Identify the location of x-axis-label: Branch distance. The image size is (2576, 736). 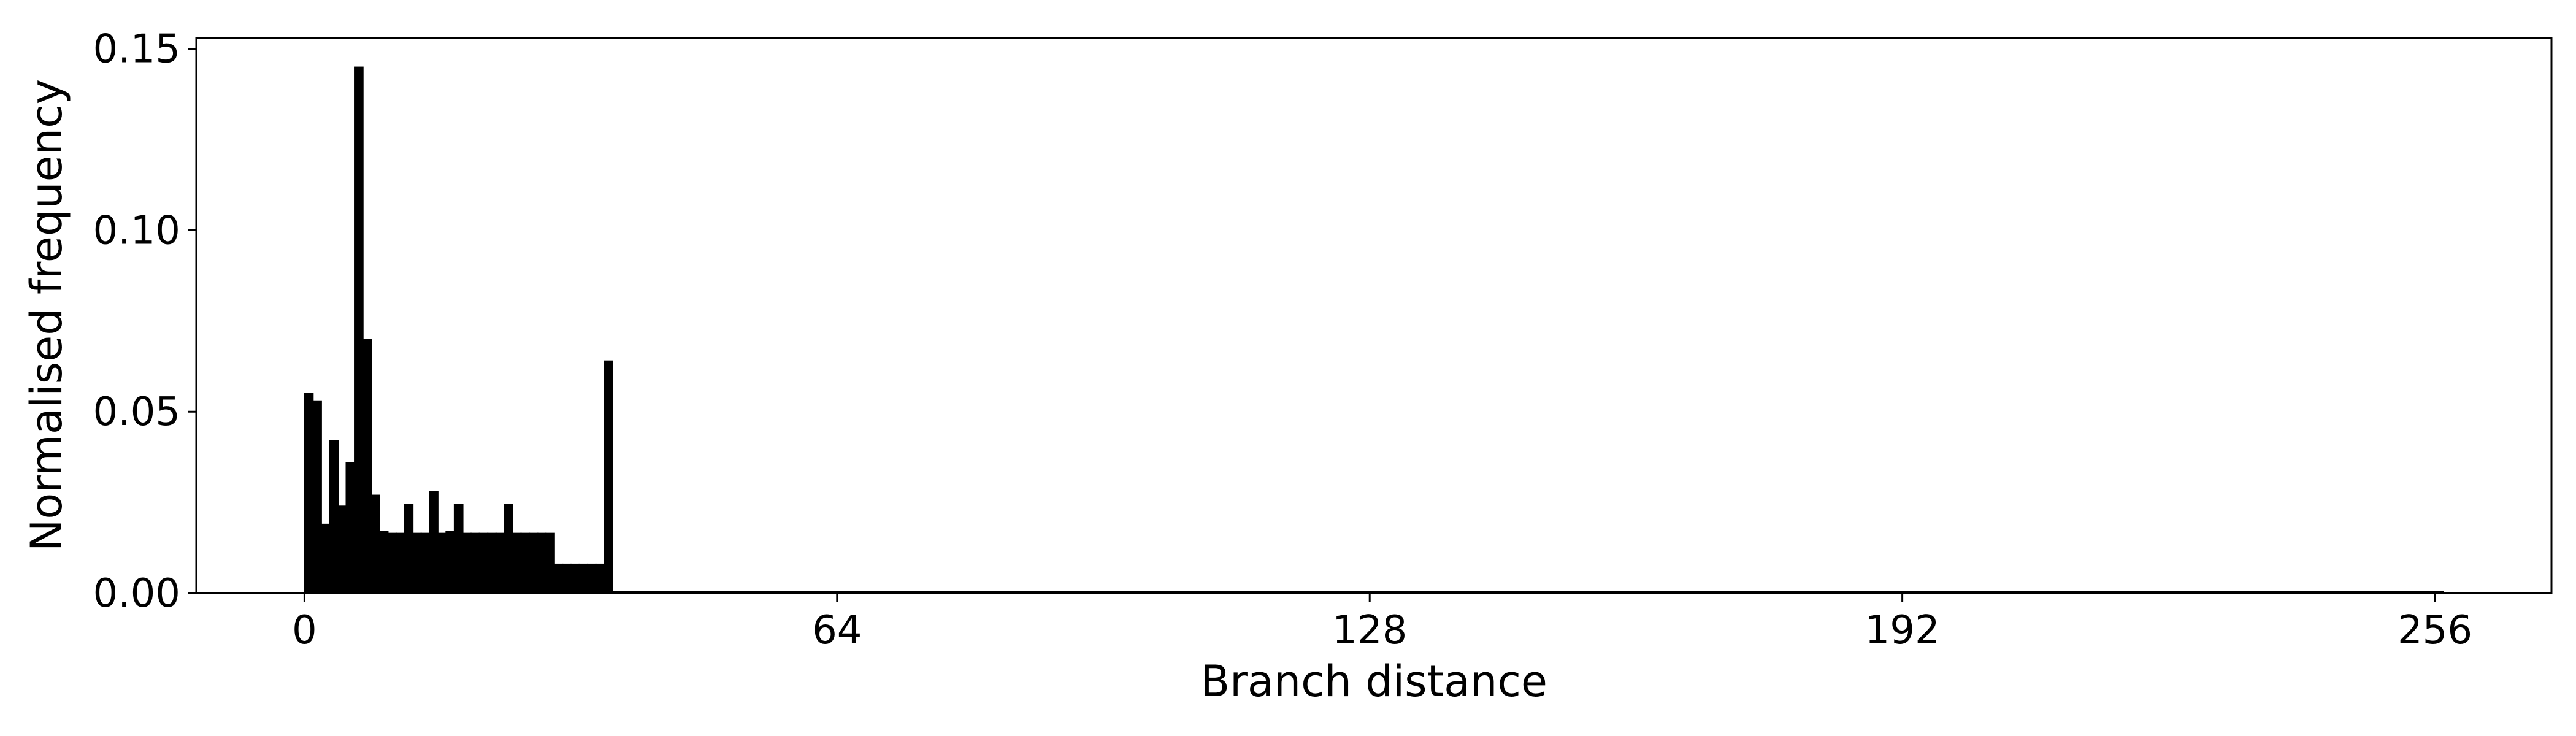
(1373, 681).